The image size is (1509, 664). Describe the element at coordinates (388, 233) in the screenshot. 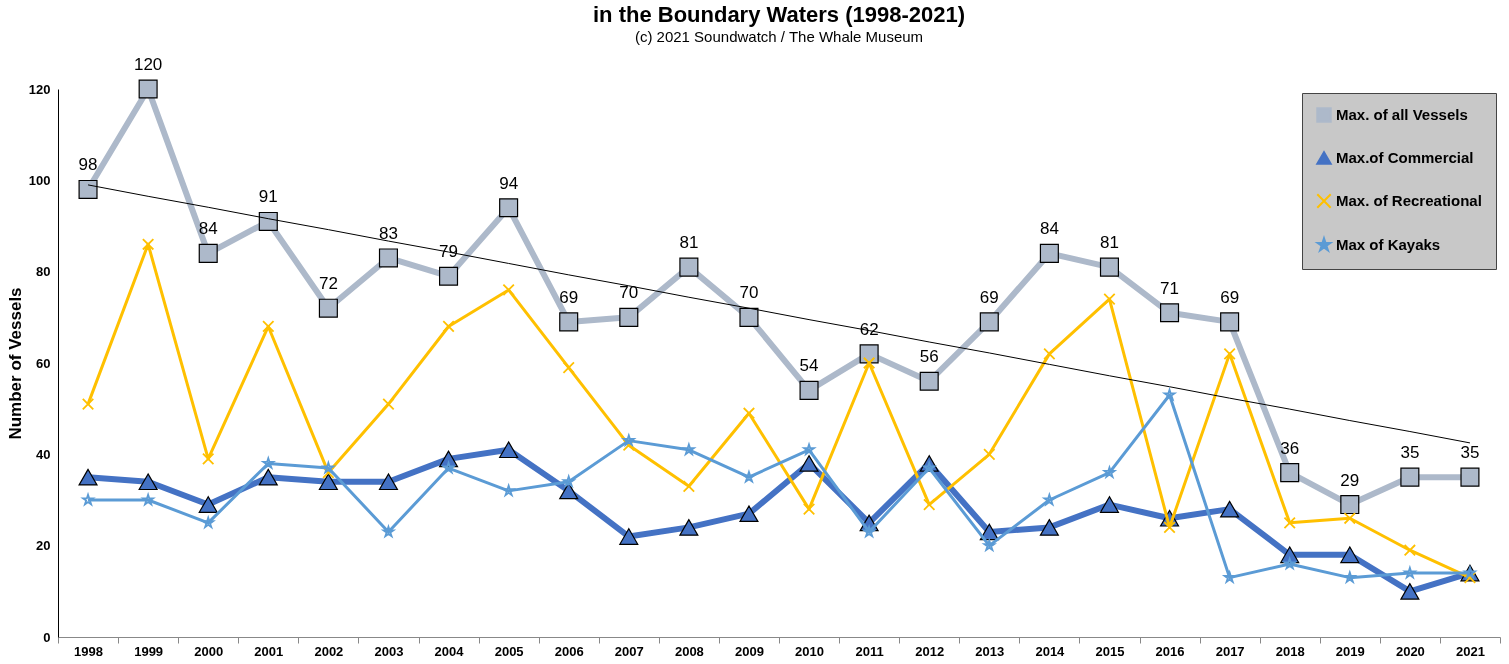

I see `data-label: 83` at that location.